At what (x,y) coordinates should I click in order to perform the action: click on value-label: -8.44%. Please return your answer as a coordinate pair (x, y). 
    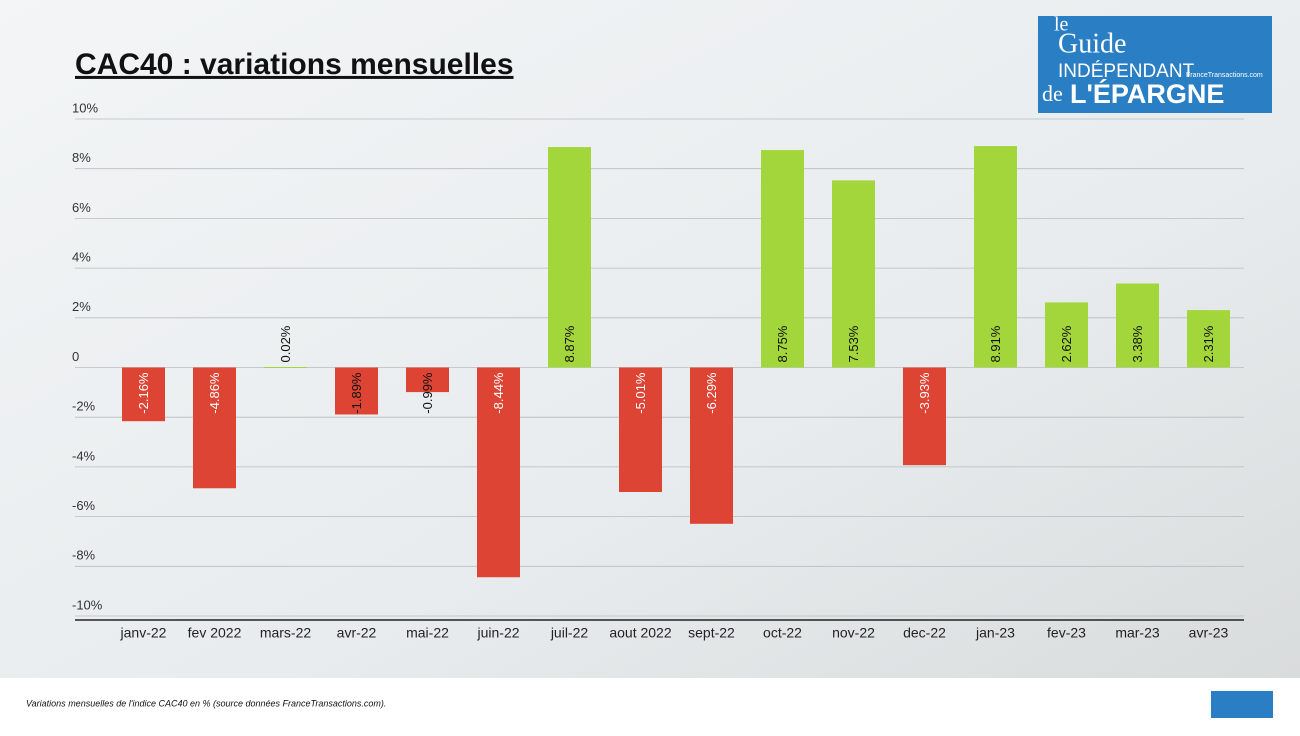
    Looking at the image, I should click on (498, 393).